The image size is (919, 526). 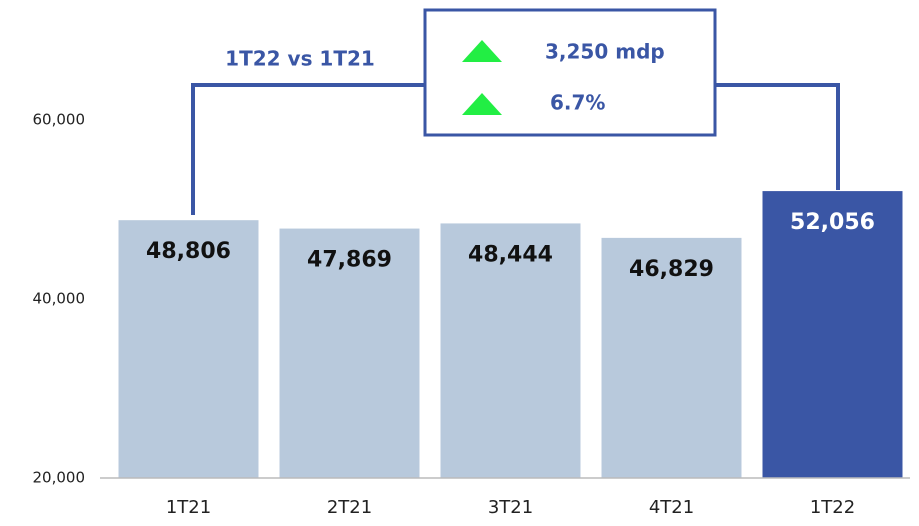 What do you see at coordinates (832, 507) in the screenshot?
I see `x-tick-label: 1T22` at bounding box center [832, 507].